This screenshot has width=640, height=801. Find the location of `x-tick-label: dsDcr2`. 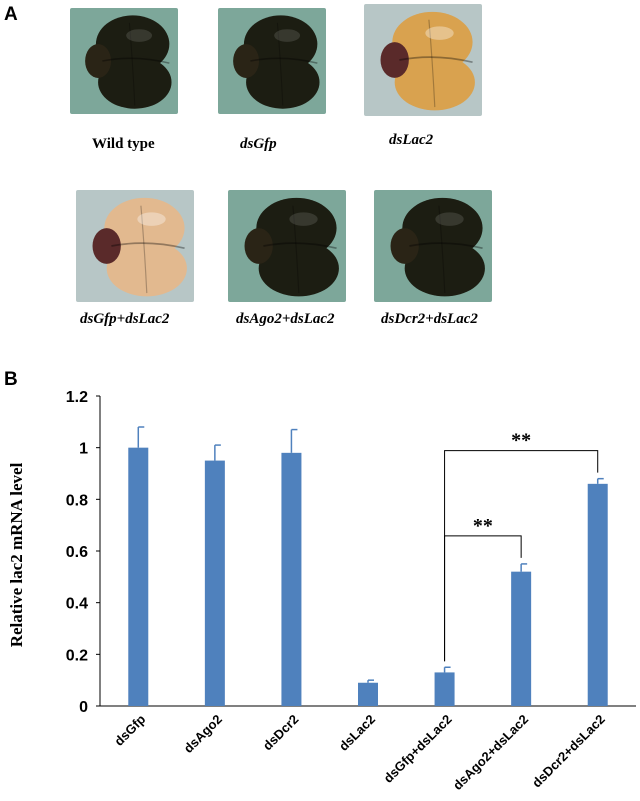

x-tick-label: dsDcr2 is located at coordinates (281, 733).